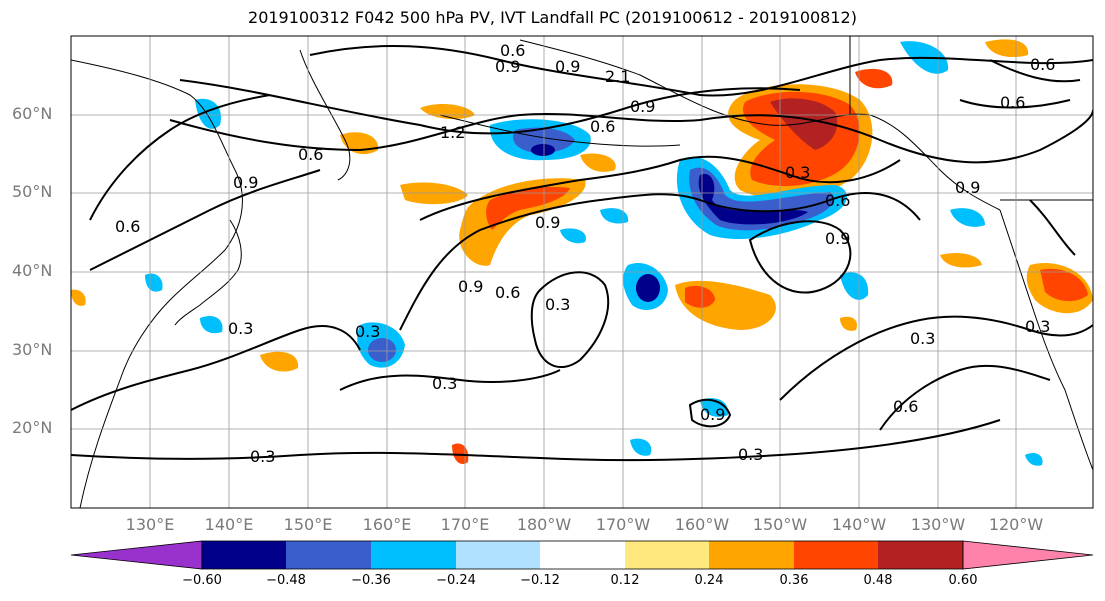 The image size is (1105, 601). I want to click on contour-1.2-jet, so click(490, 107).